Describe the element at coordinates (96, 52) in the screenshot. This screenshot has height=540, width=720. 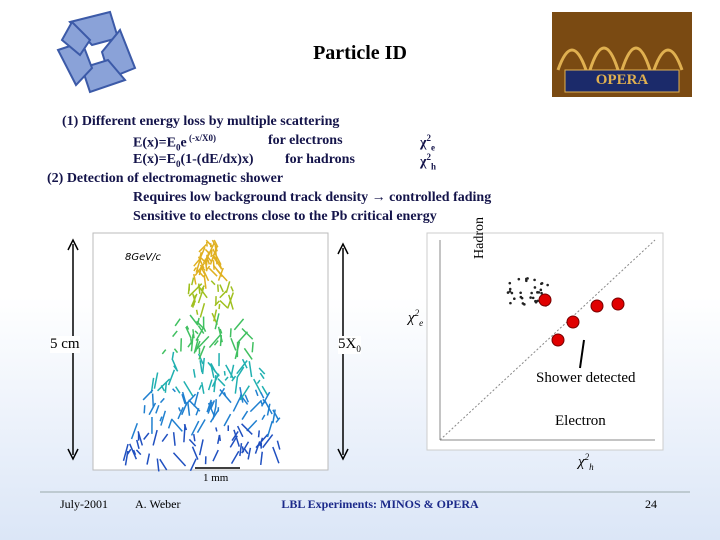
I see `lab-logo` at that location.